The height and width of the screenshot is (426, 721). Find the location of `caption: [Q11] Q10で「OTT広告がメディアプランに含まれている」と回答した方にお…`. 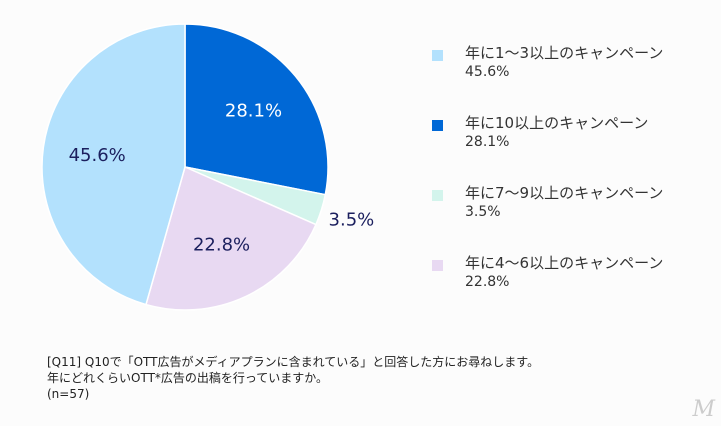

caption: [Q11] Q10で「OTT広告がメディアプランに含まれている」と回答した方にお… is located at coordinates (293, 378).